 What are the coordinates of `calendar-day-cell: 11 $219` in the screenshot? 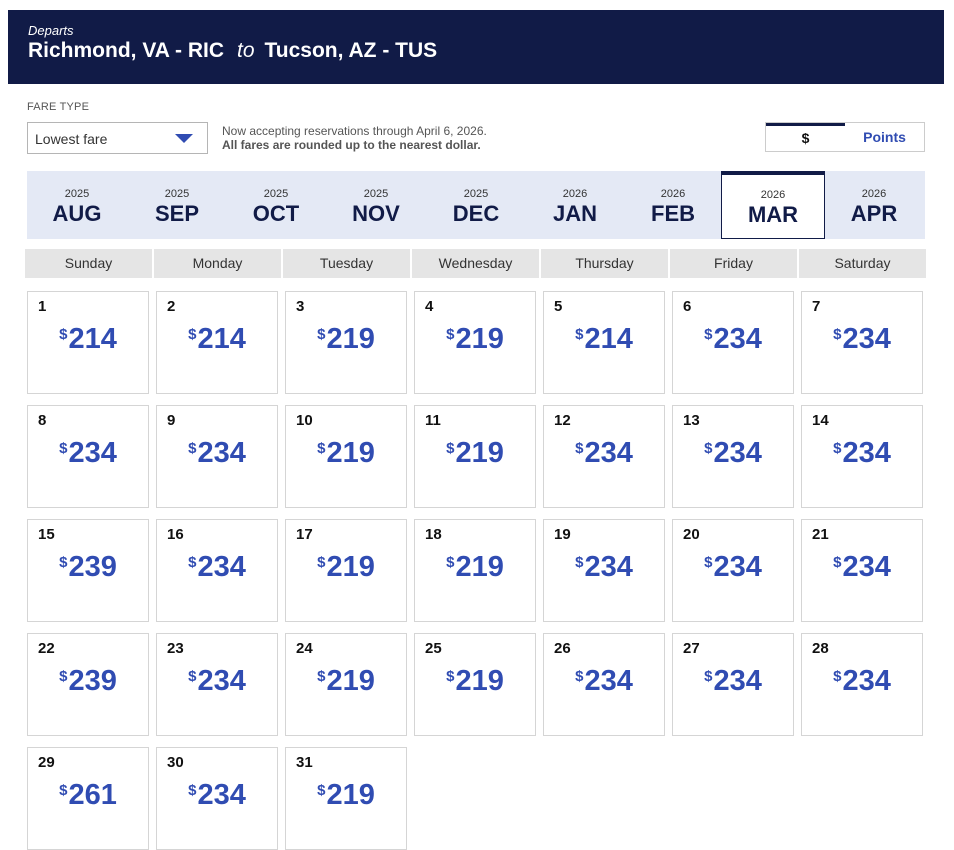 It's located at (475, 456).